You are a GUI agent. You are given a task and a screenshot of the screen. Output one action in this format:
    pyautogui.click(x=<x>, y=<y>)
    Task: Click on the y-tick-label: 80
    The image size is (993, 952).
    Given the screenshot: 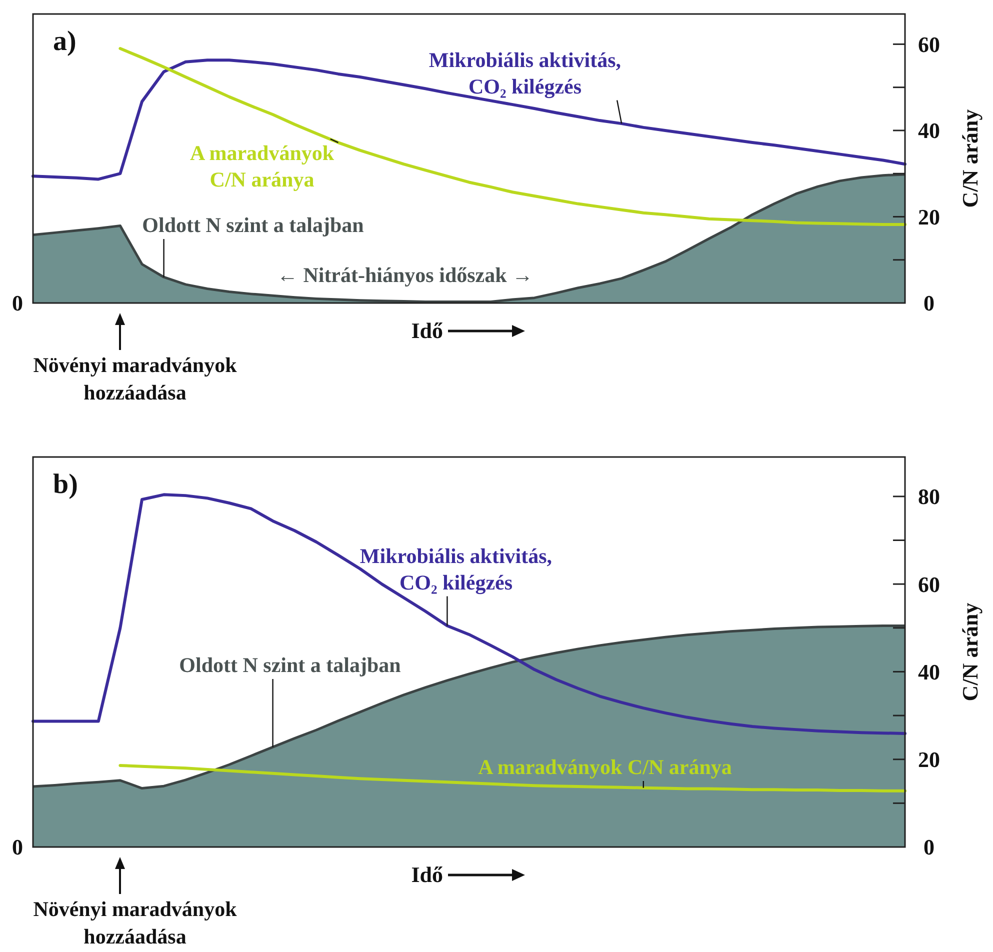 What is the action you would take?
    pyautogui.click(x=929, y=497)
    